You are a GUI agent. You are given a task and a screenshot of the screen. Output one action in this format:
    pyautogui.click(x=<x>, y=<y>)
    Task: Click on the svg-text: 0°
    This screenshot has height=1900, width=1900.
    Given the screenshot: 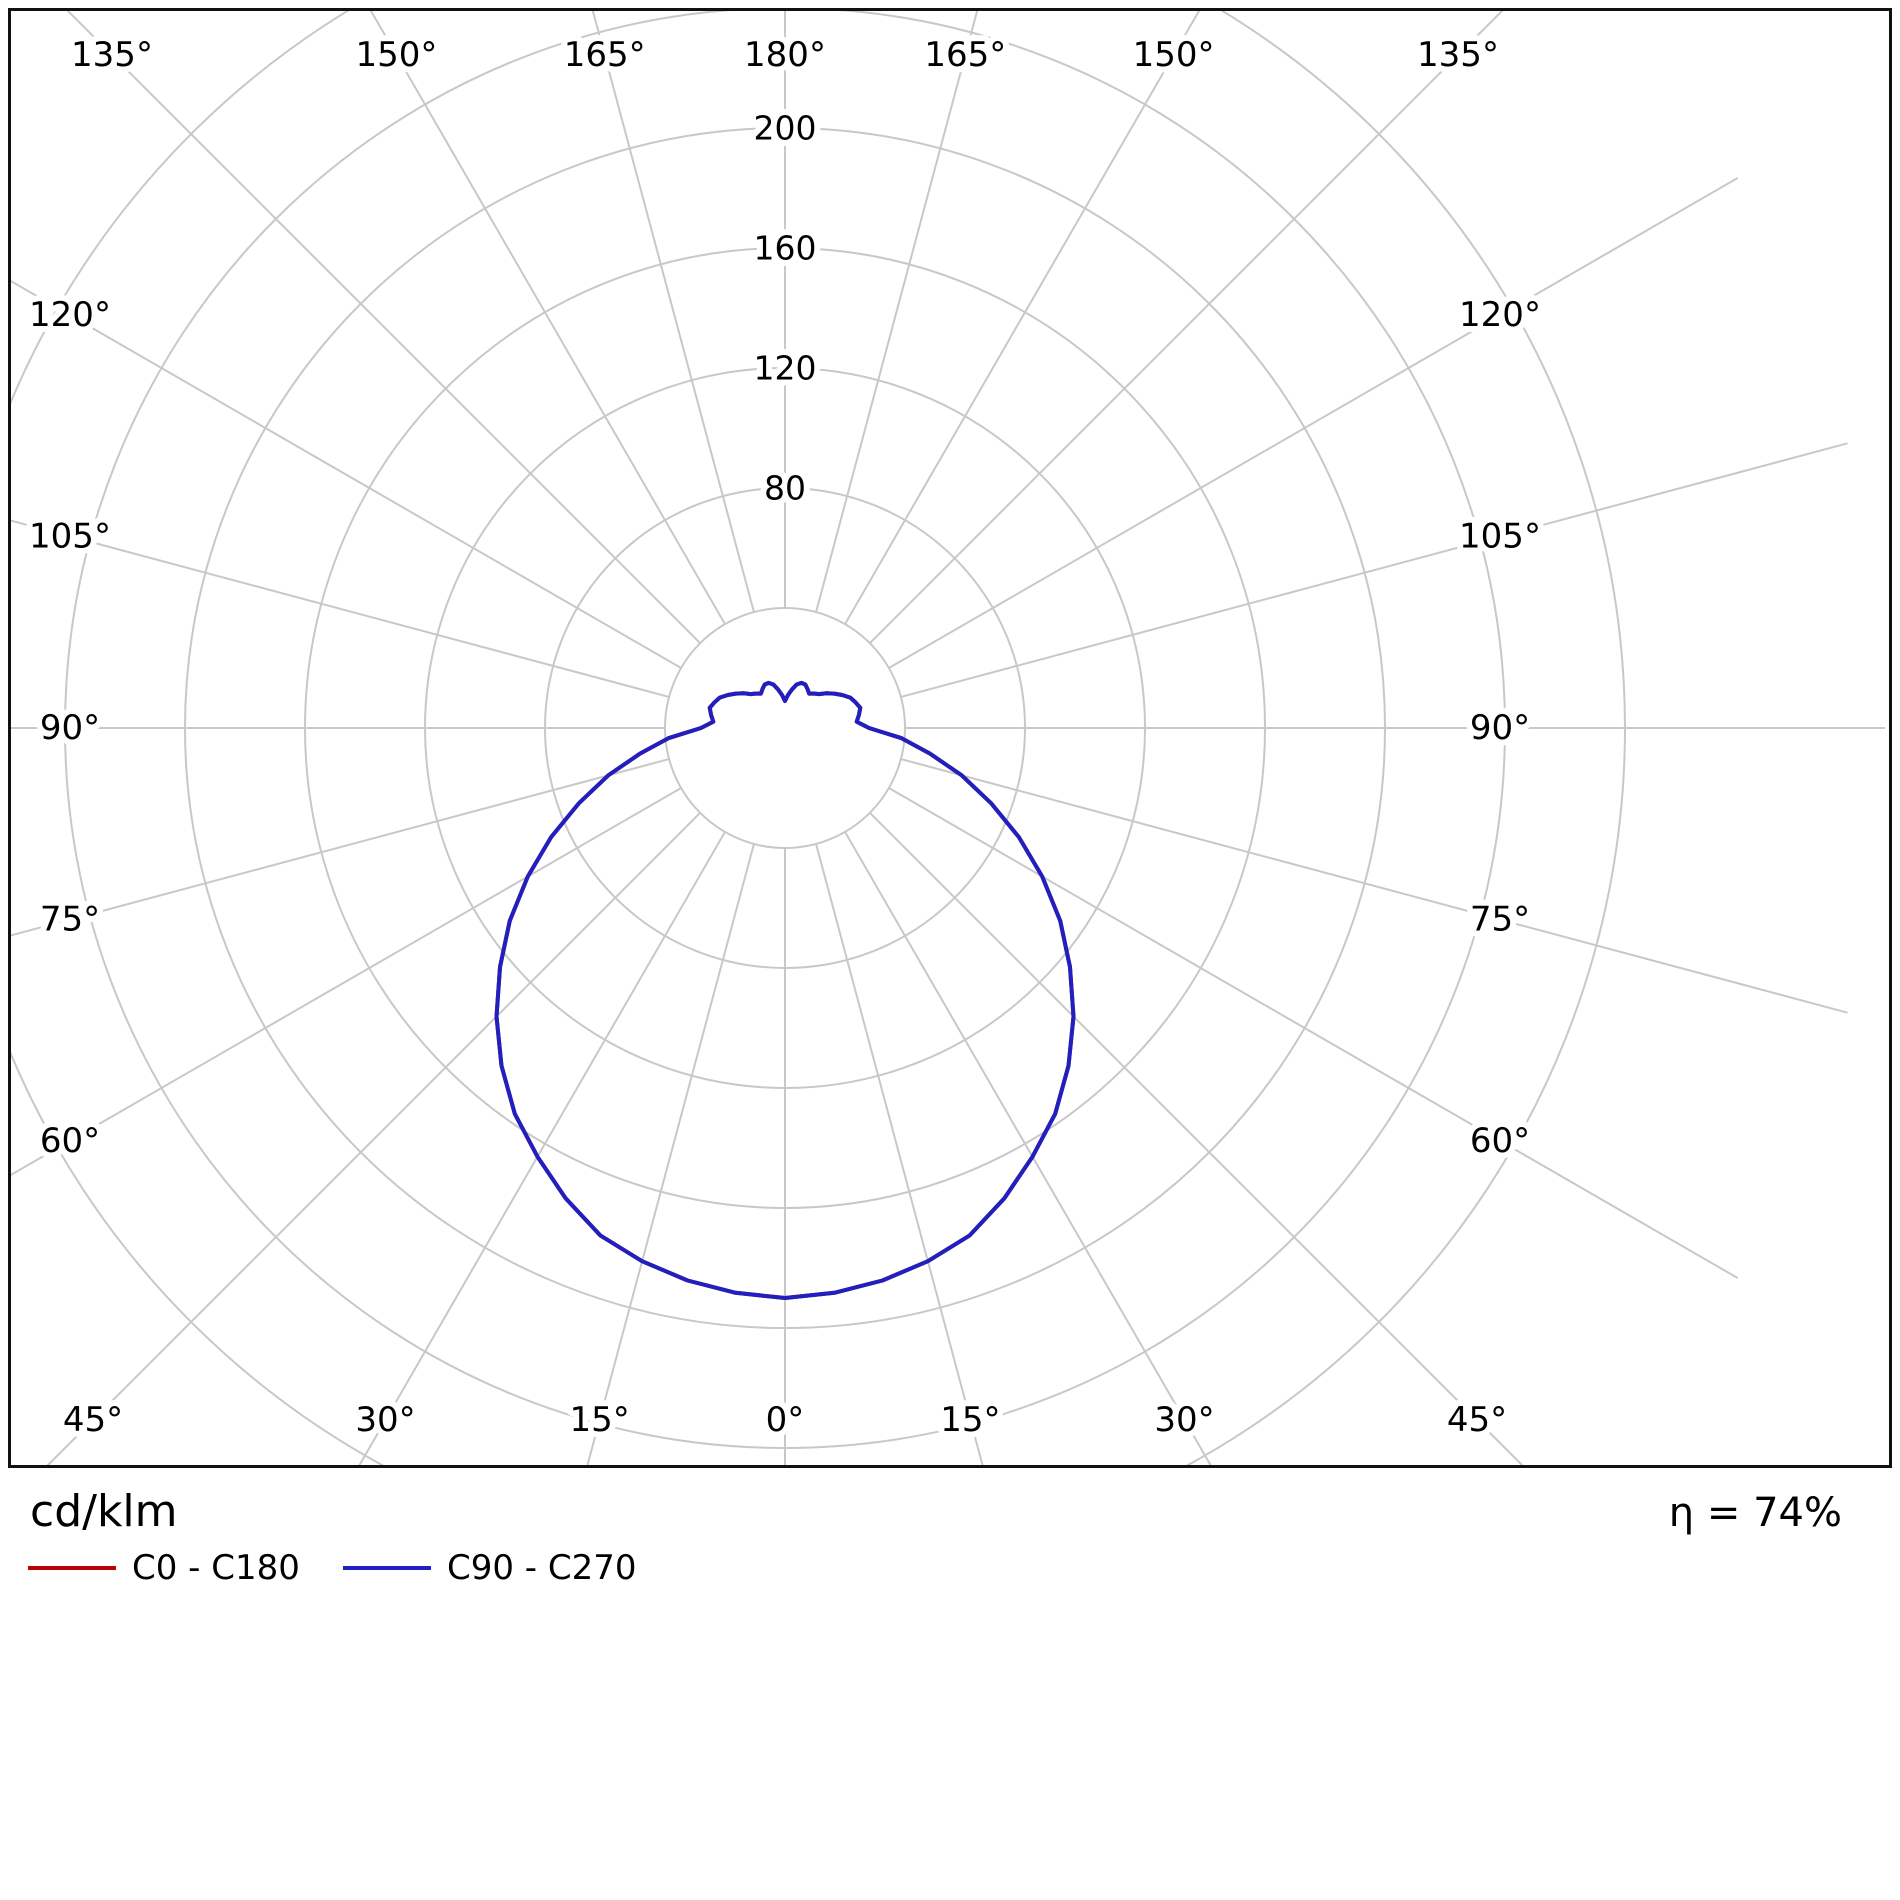 What is the action you would take?
    pyautogui.click(x=785, y=1420)
    